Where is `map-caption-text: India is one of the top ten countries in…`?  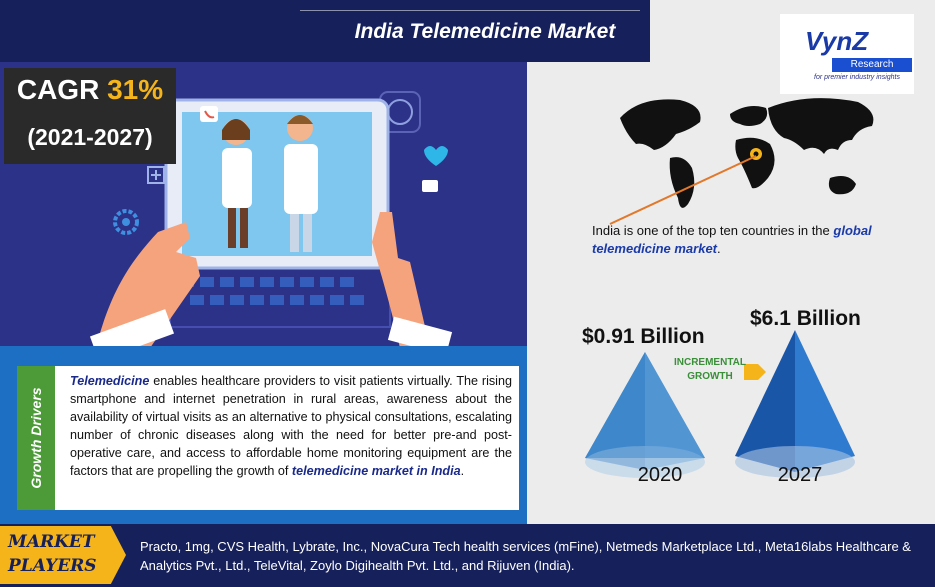 map-caption-text: India is one of the top ten countries in… is located at coordinates (713, 230).